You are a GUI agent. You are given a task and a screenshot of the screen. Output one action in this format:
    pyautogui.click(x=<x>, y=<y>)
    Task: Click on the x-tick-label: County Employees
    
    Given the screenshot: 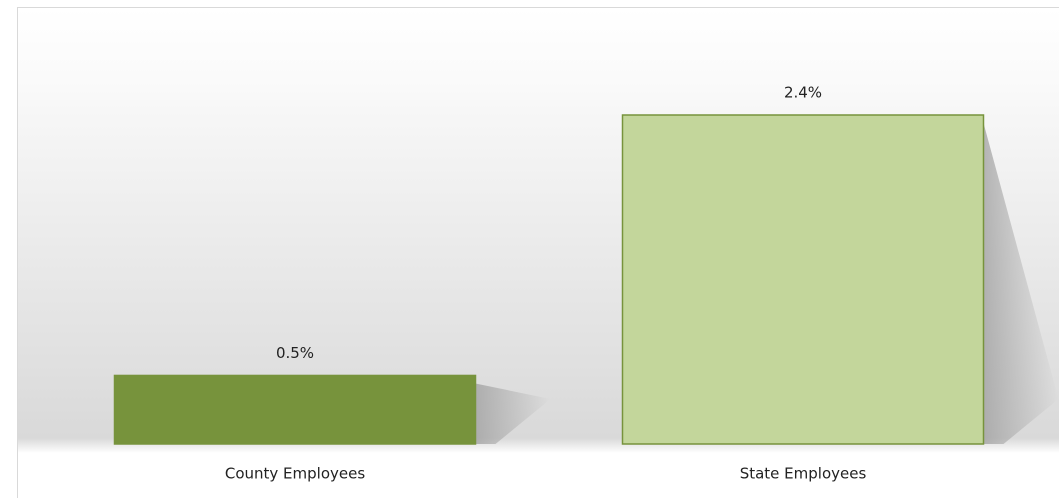 What is the action you would take?
    pyautogui.click(x=295, y=474)
    